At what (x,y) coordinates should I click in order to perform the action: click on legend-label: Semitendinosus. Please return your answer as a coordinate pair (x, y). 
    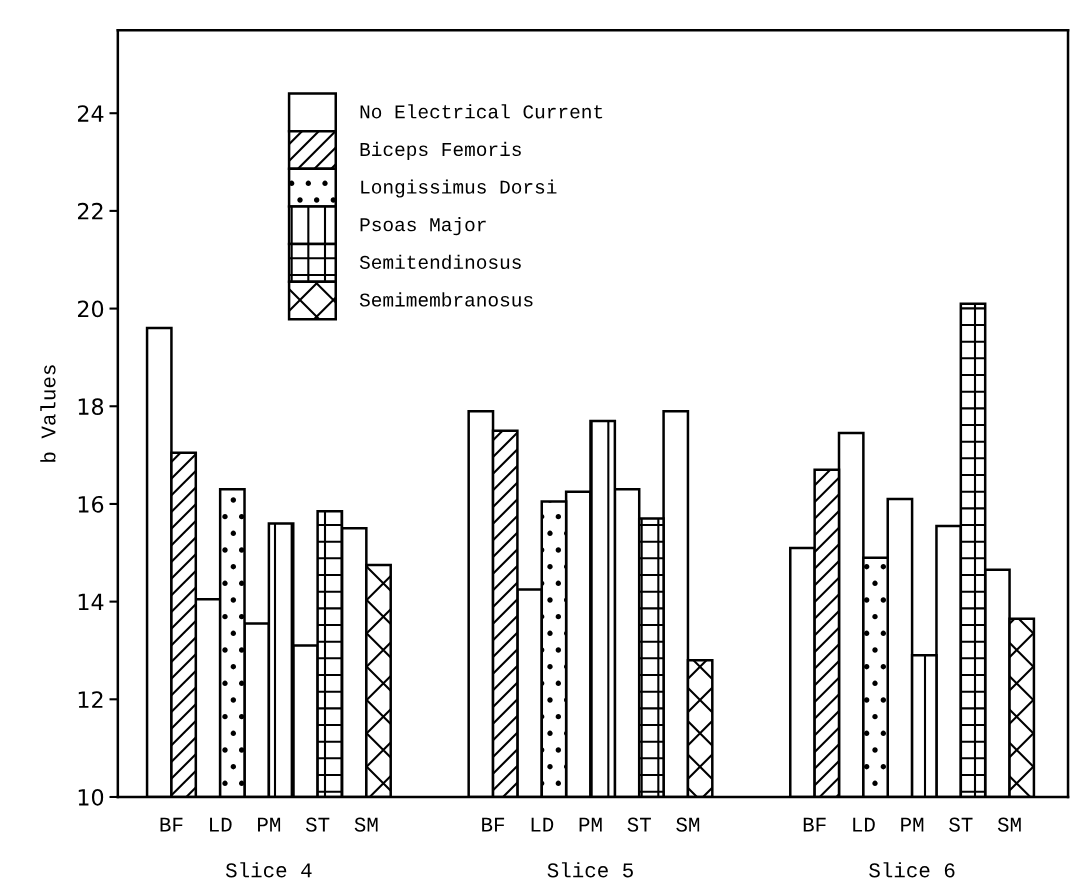
    Looking at the image, I should click on (440, 262).